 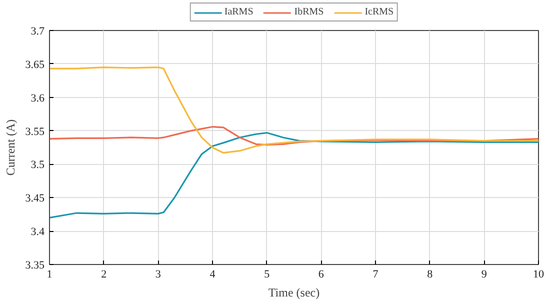 I want to click on x-tick-label: 5, so click(x=267, y=274).